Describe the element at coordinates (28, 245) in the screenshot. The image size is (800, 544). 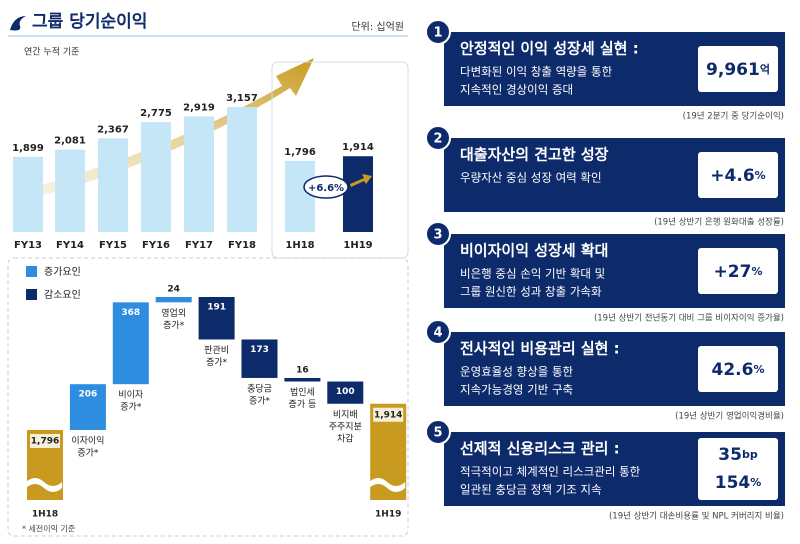
I see `x-tick-label: FY13` at that location.